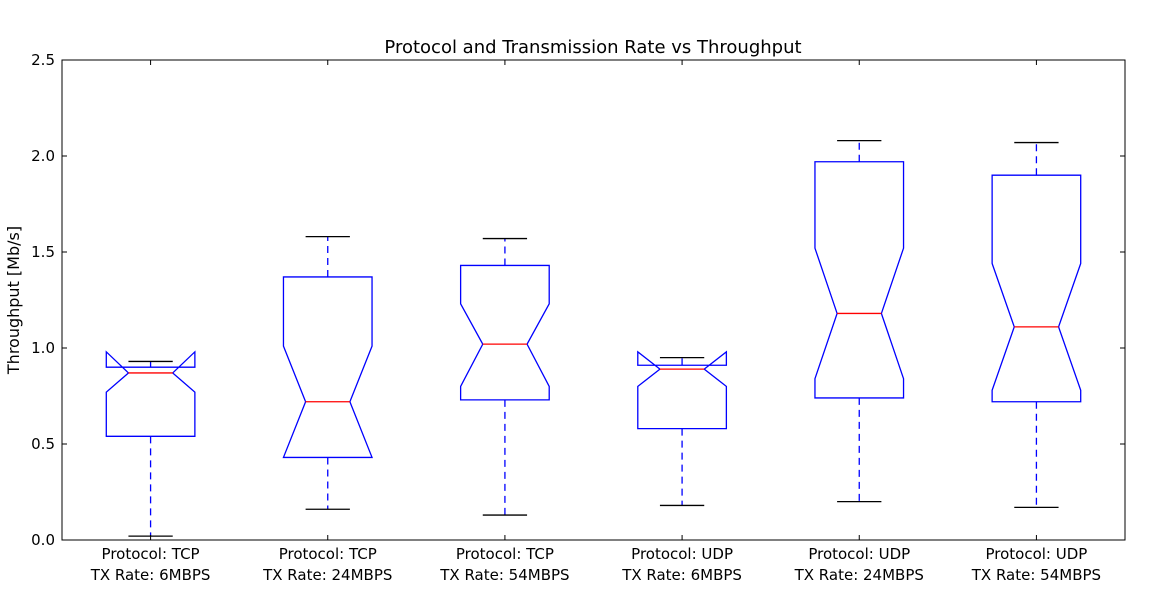  What do you see at coordinates (43, 60) in the screenshot?
I see `y-tick-label: 2.5` at bounding box center [43, 60].